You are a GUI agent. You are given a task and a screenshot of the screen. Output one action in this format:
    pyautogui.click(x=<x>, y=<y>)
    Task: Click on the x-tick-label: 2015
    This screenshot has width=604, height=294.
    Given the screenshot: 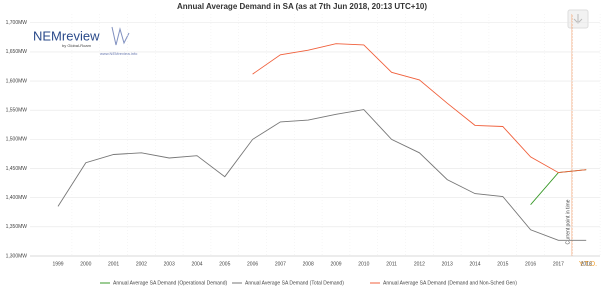 What is the action you would take?
    pyautogui.click(x=502, y=264)
    